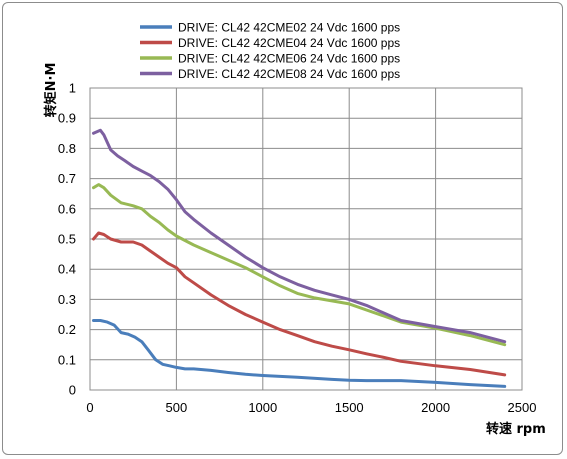  What do you see at coordinates (89, 407) in the screenshot?
I see `x-tick-label: 0` at bounding box center [89, 407].